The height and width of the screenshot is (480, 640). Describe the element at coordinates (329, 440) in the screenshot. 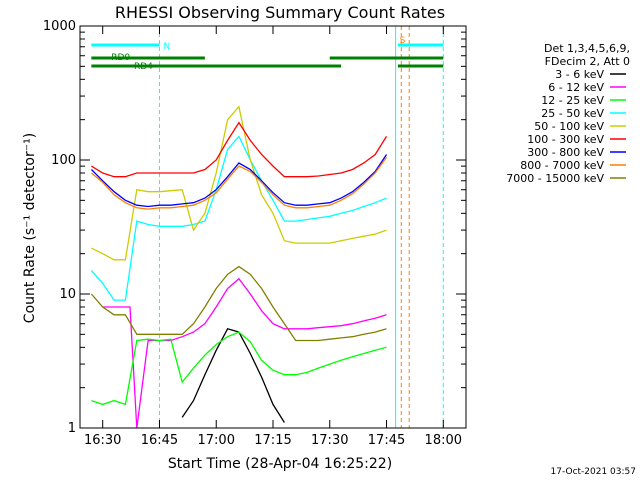

I see `x-tick-label: 17:30` at that location.